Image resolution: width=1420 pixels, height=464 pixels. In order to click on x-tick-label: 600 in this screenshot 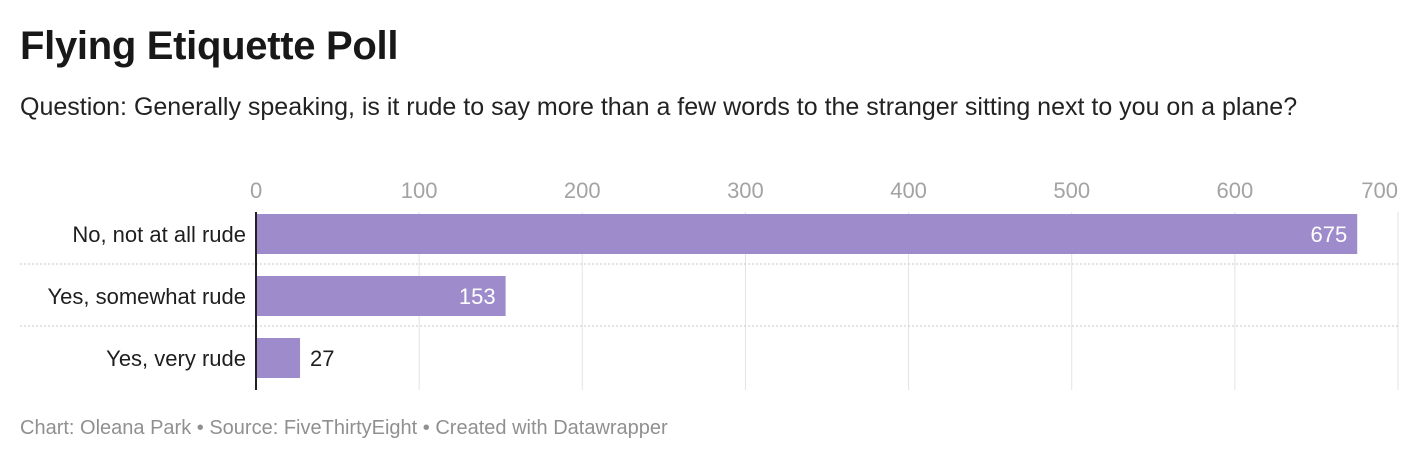, I will do `click(1234, 190)`.